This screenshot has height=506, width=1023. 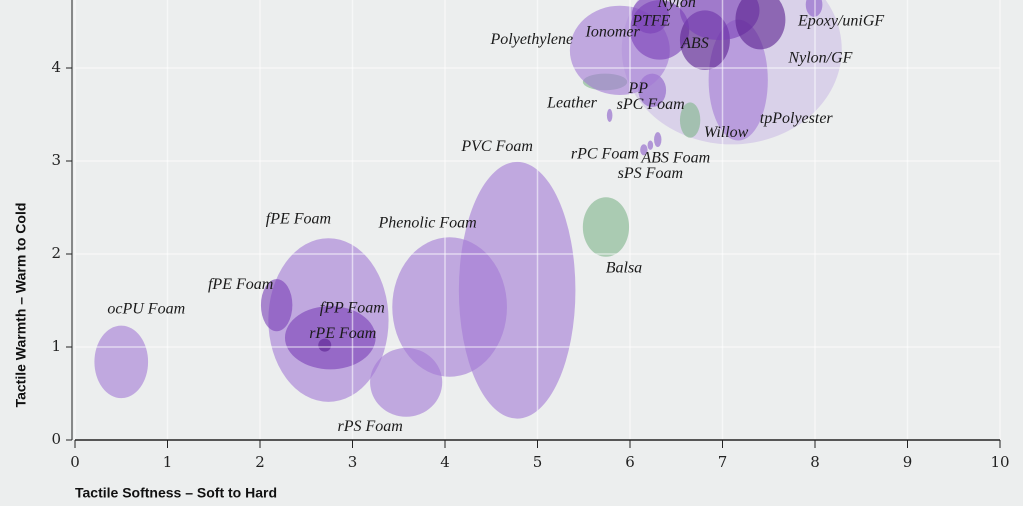 What do you see at coordinates (176, 493) in the screenshot?
I see `x-axis-label: Tactile Softness – Soft to Hard` at bounding box center [176, 493].